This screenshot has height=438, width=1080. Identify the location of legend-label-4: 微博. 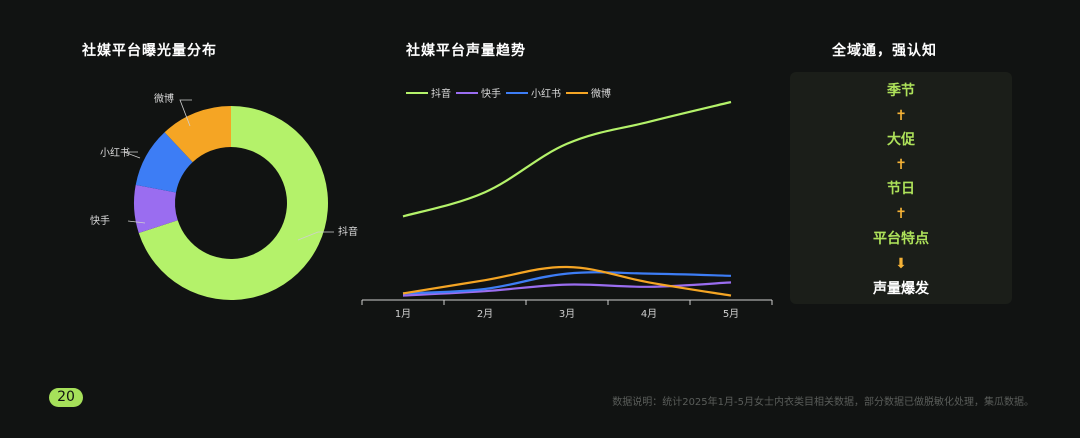
(601, 93).